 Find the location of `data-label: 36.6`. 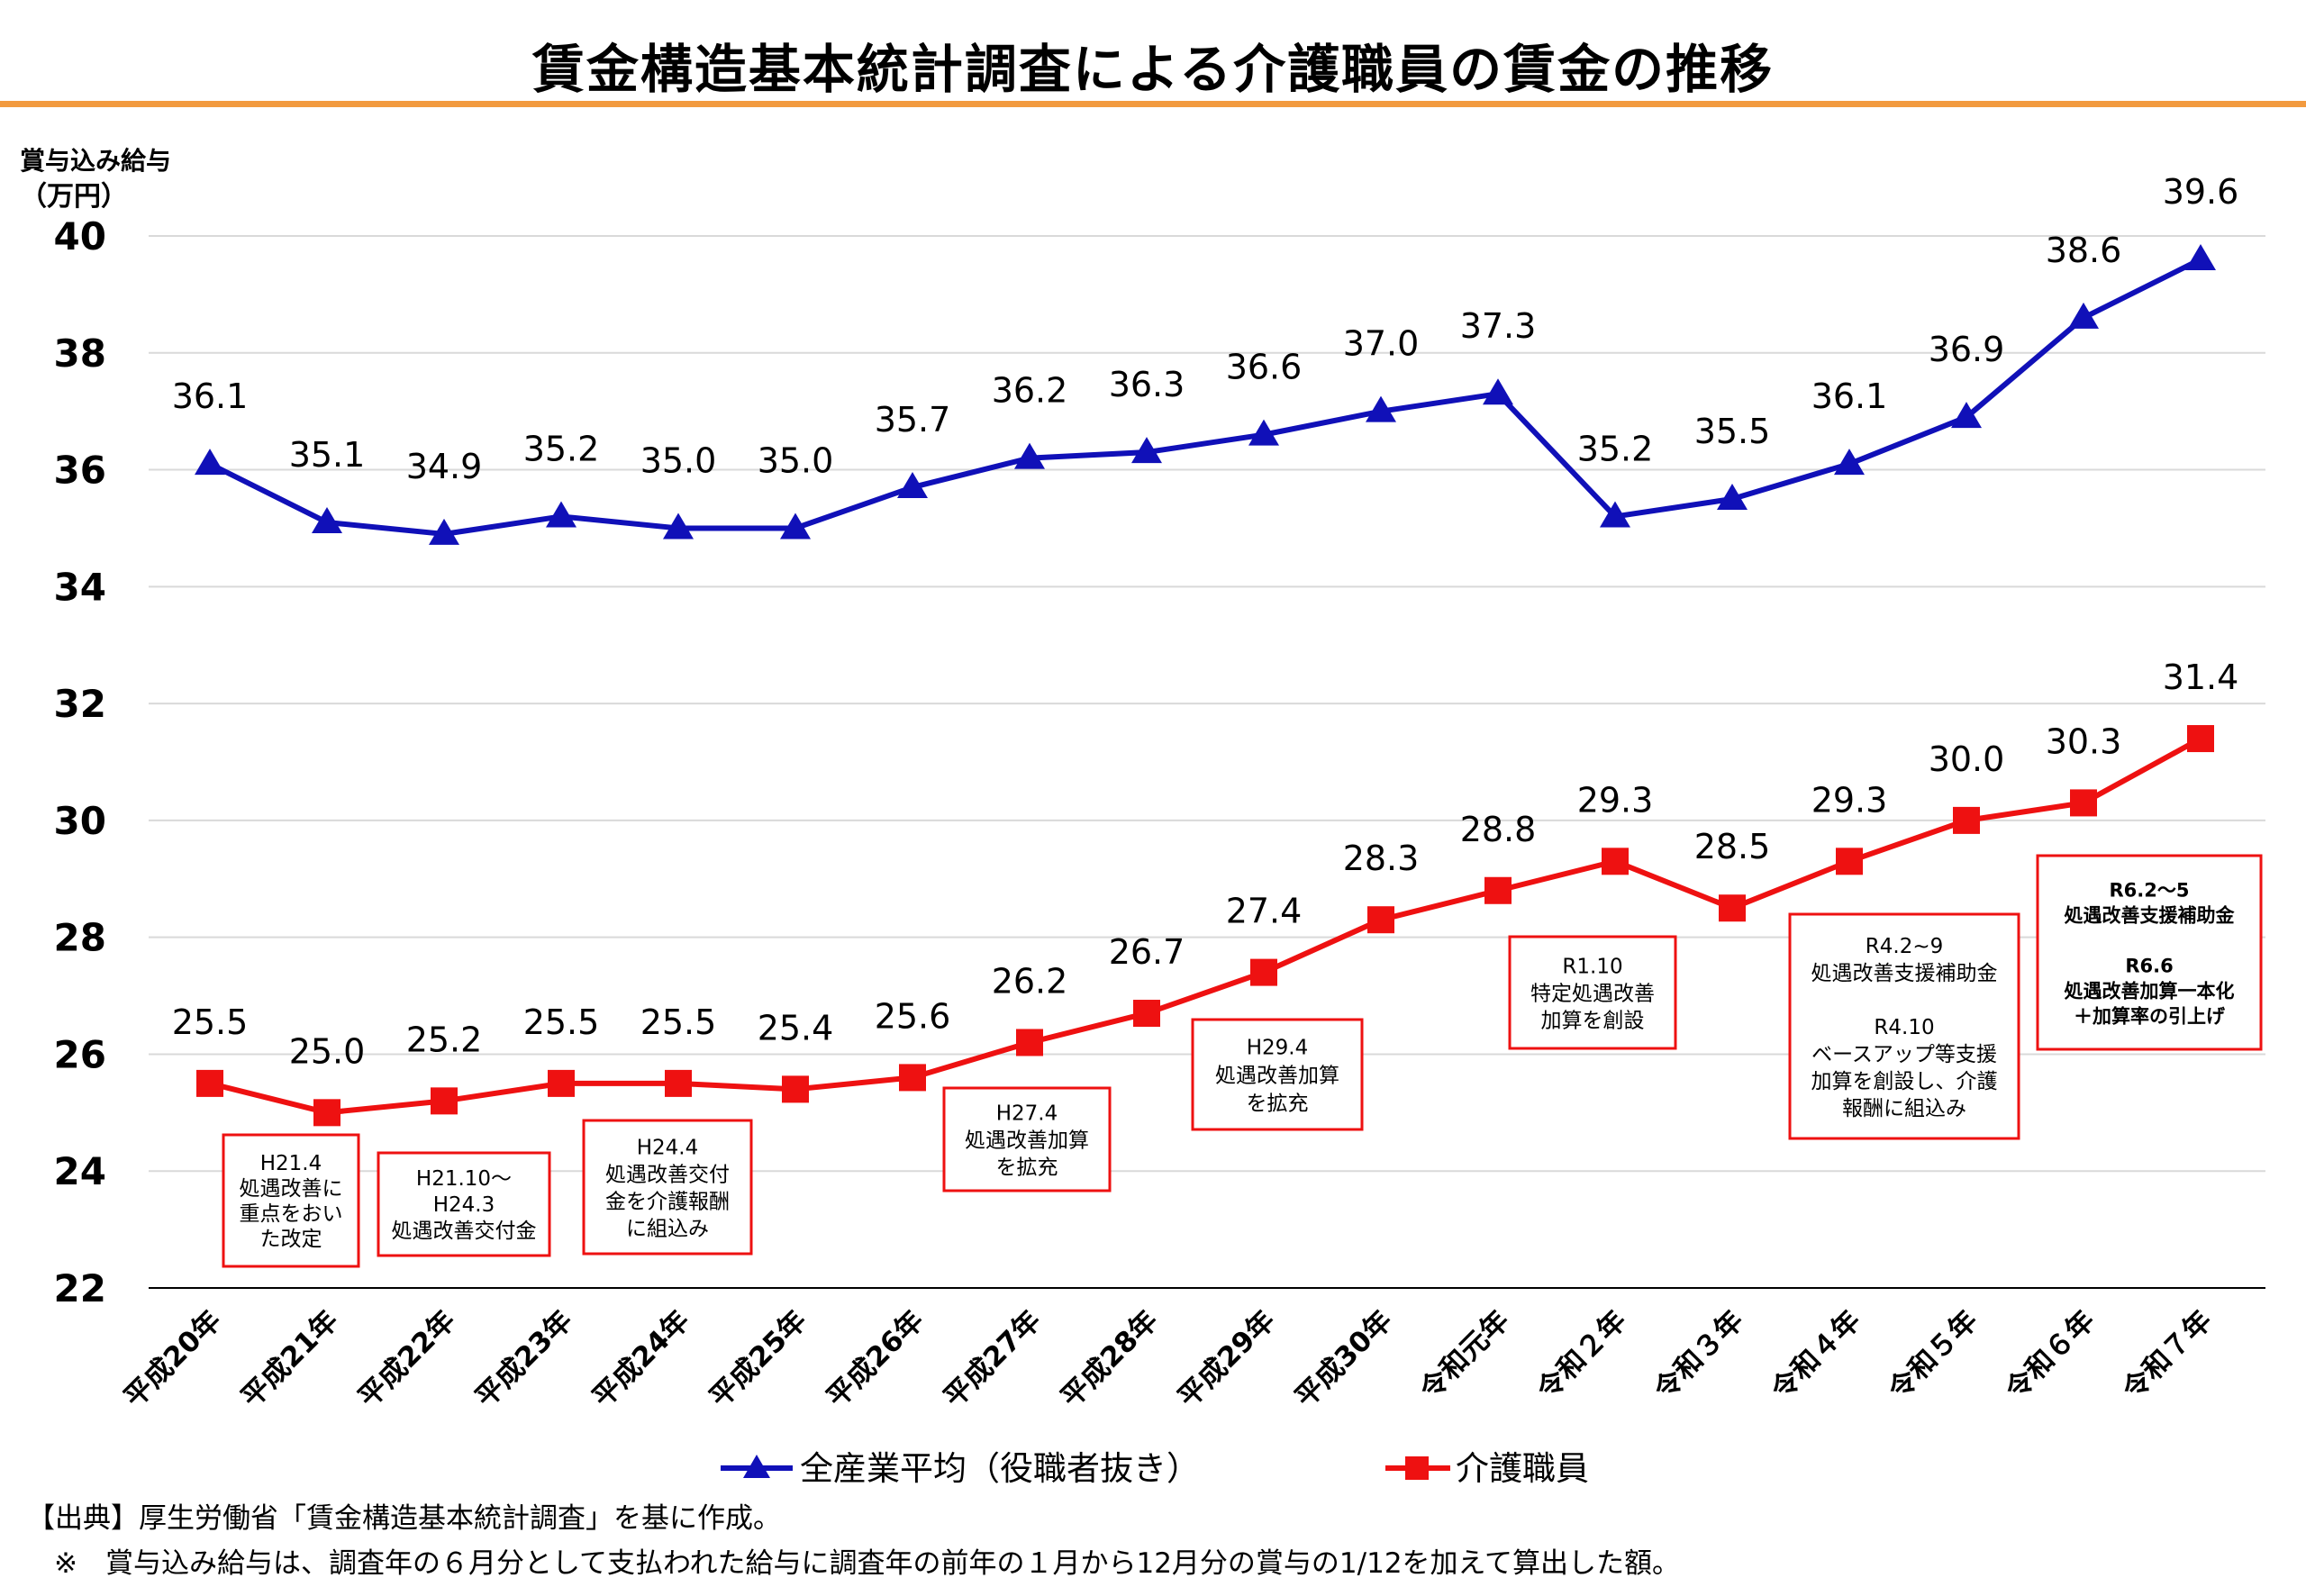

data-label: 36.6 is located at coordinates (1264, 367).